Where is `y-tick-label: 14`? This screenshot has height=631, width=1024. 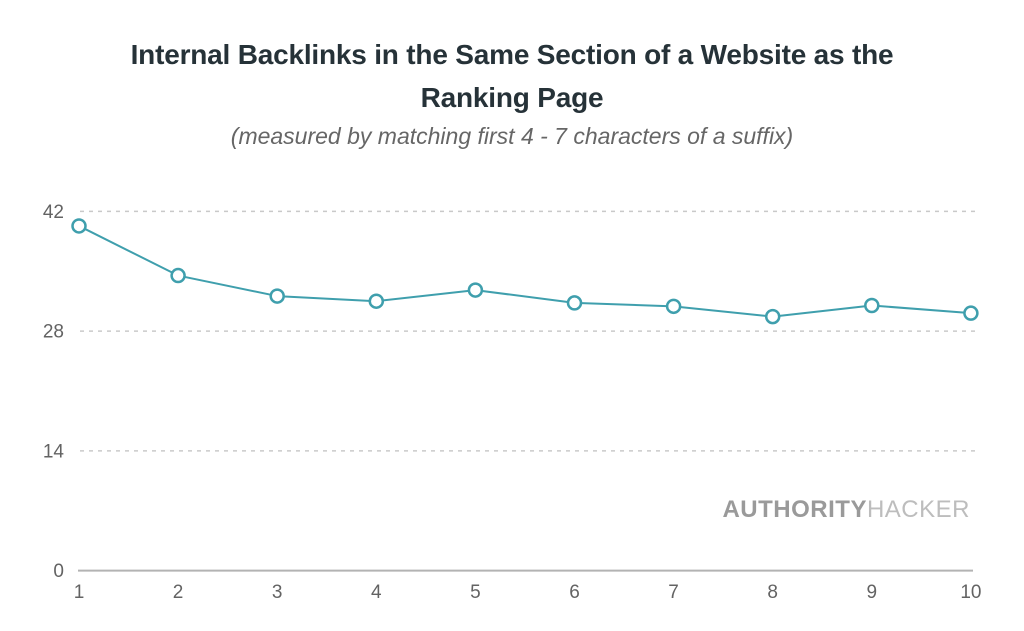
y-tick-label: 14 is located at coordinates (54, 451).